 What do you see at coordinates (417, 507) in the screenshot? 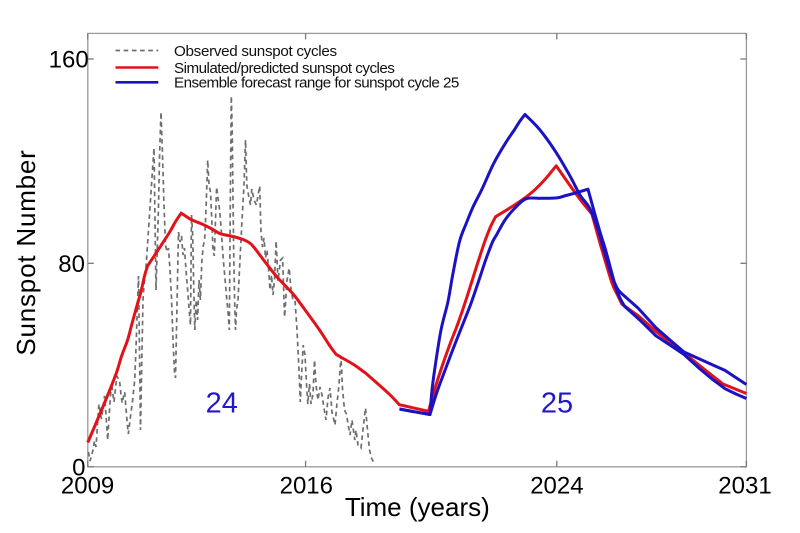
I see `svg-text: Time (years)` at bounding box center [417, 507].